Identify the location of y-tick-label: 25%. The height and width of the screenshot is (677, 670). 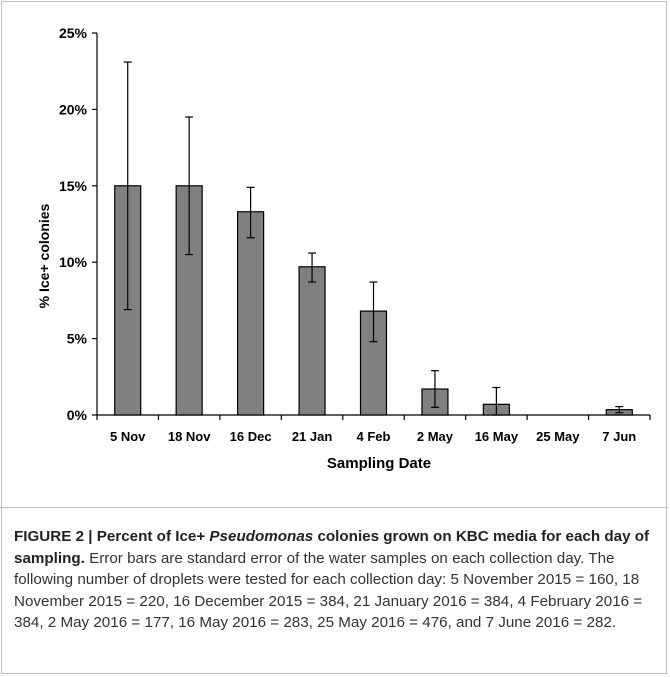
(73, 33).